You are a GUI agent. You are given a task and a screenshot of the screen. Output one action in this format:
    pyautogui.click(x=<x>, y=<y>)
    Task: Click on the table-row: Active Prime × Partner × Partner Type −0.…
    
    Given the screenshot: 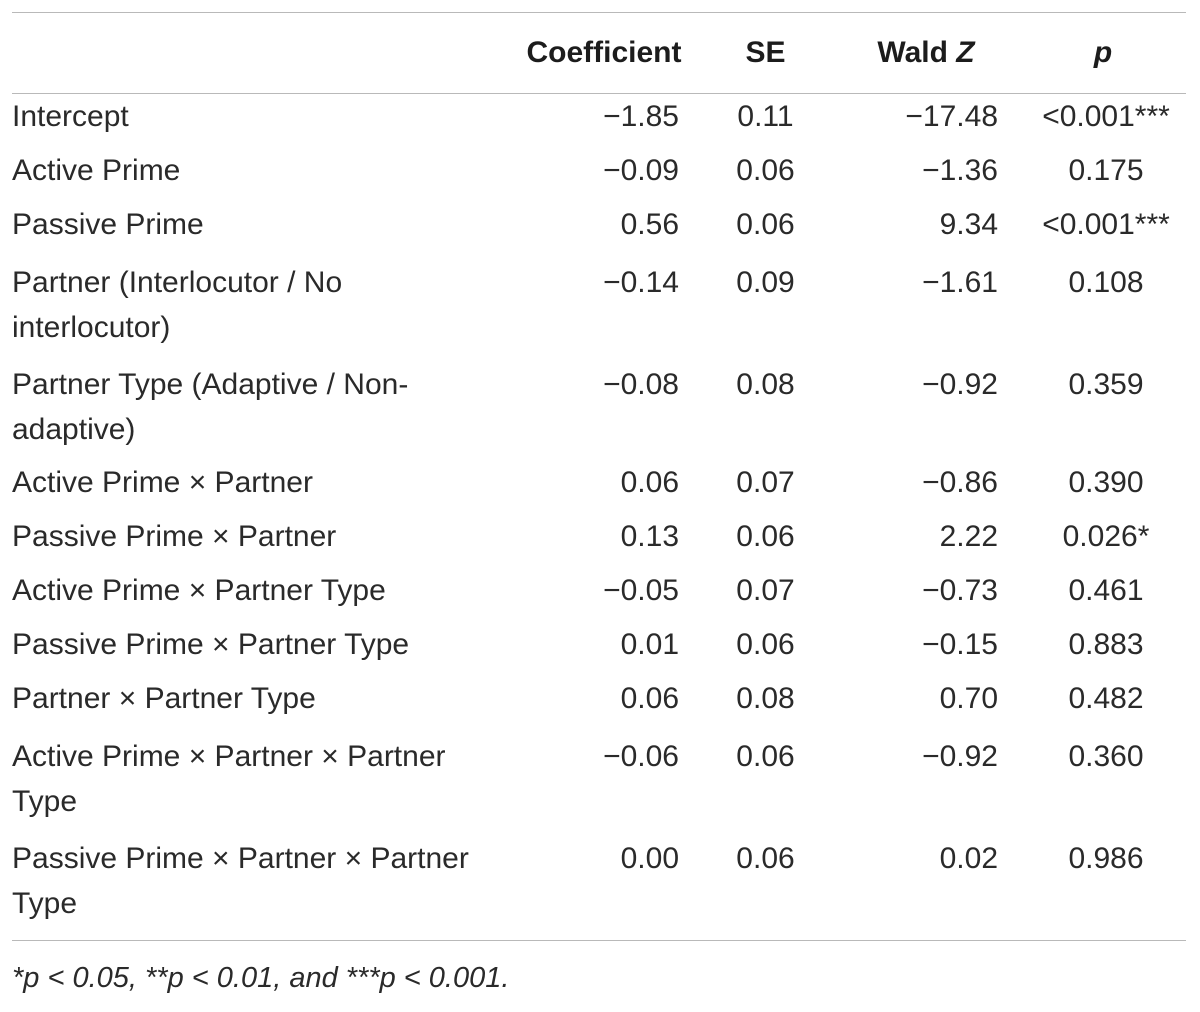 What is the action you would take?
    pyautogui.click(x=599, y=781)
    